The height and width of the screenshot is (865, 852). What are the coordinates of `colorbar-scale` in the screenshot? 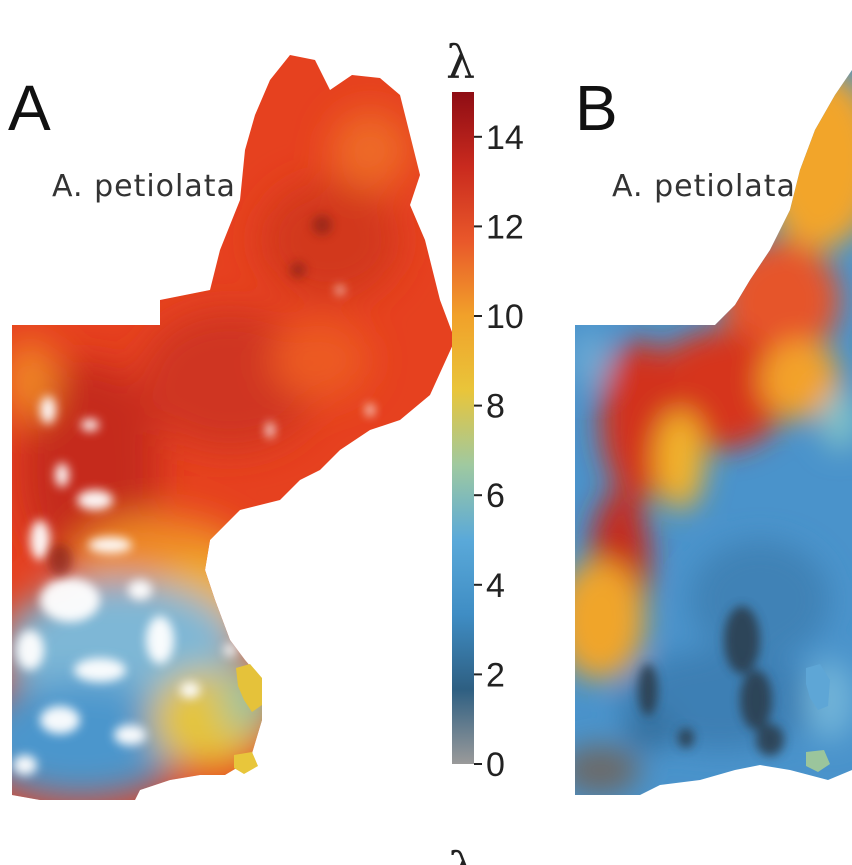 It's located at (463, 428).